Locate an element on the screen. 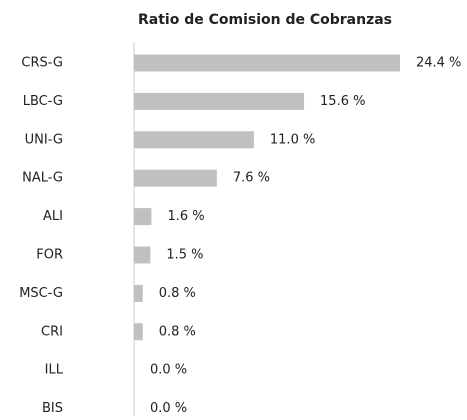 The height and width of the screenshot is (420, 467). chart-title: Ratio de Comision de Cobranzas is located at coordinates (265, 20).